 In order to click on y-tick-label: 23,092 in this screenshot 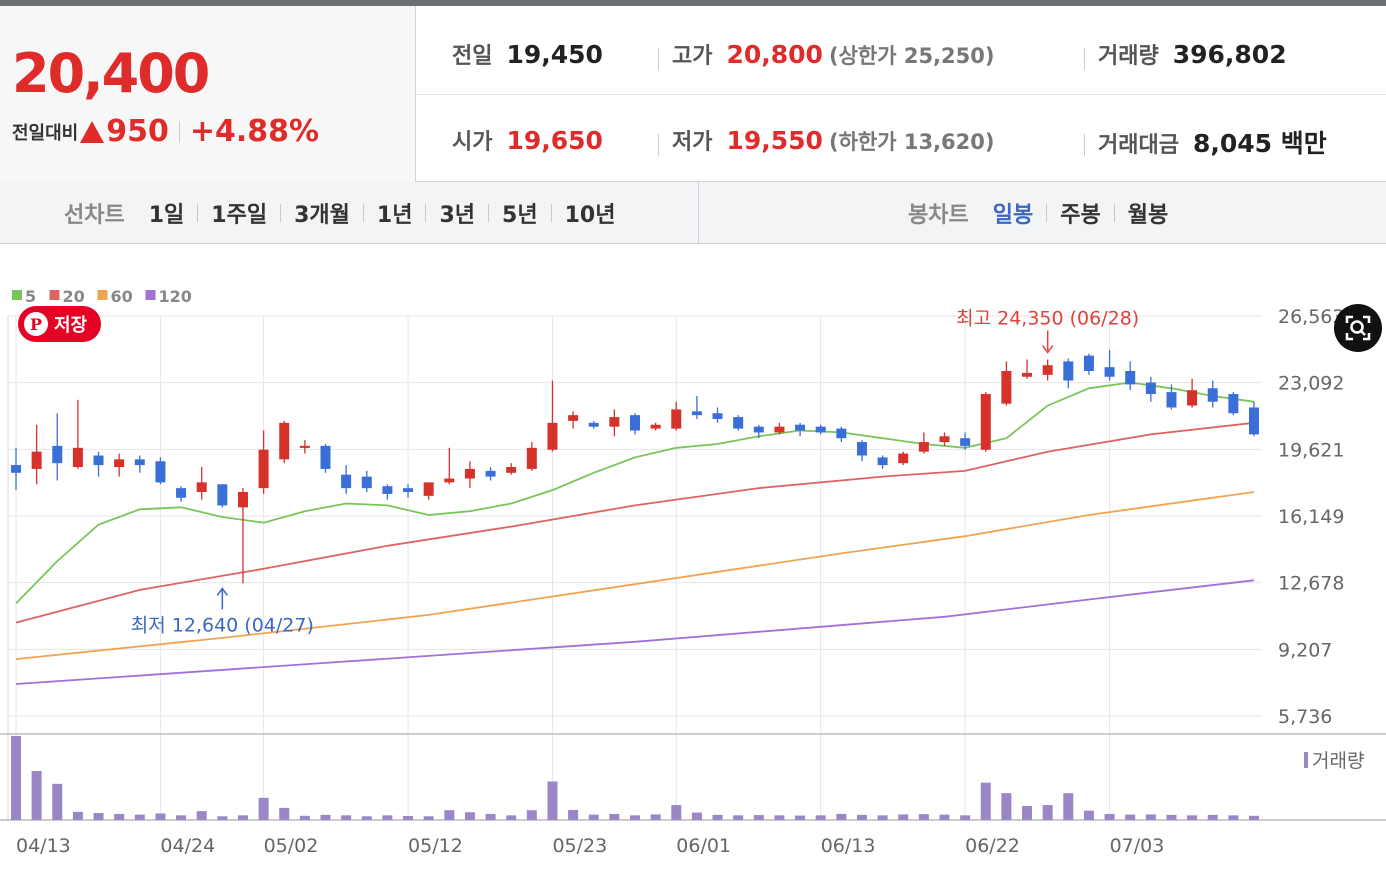, I will do `click(1311, 384)`.